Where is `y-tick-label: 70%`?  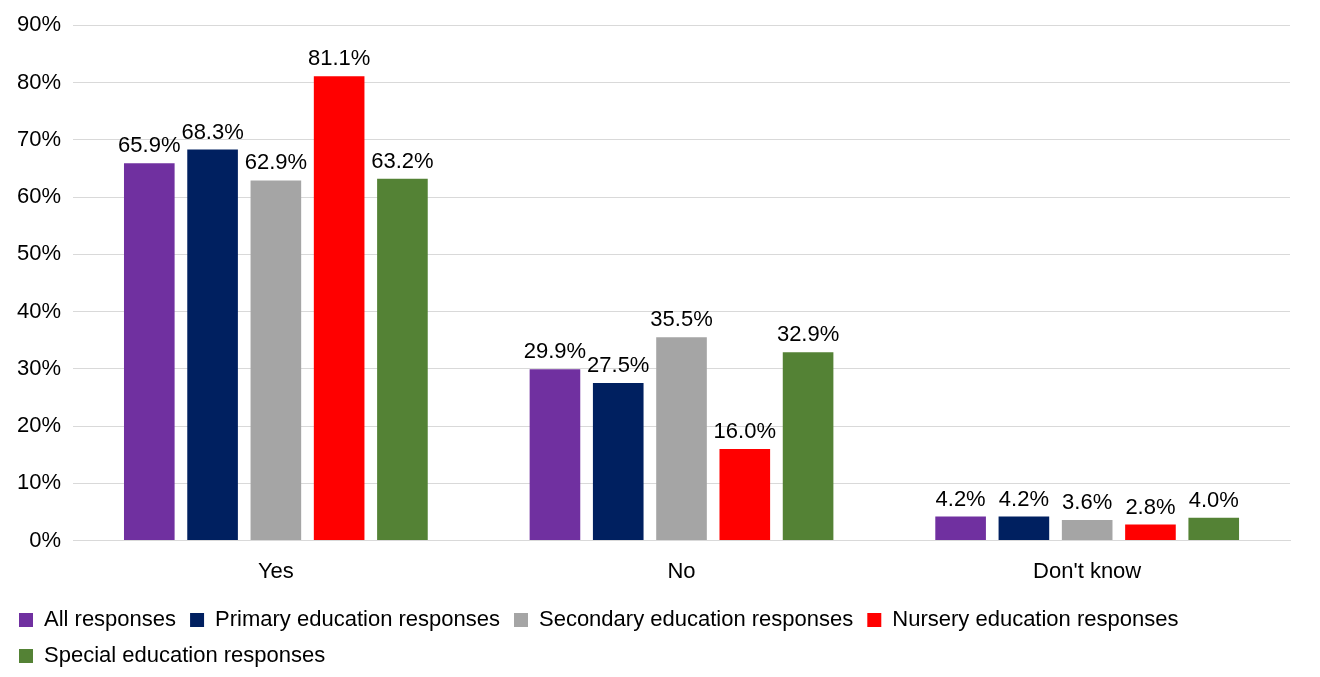
y-tick-label: 70% is located at coordinates (39, 138).